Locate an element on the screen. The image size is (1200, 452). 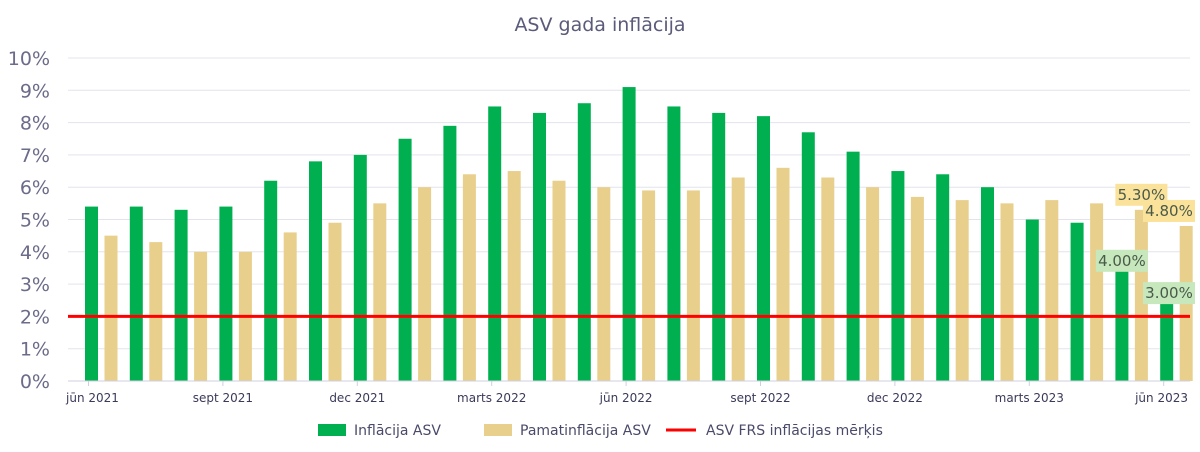
x-tick-label: marts 2022 is located at coordinates (491, 398).